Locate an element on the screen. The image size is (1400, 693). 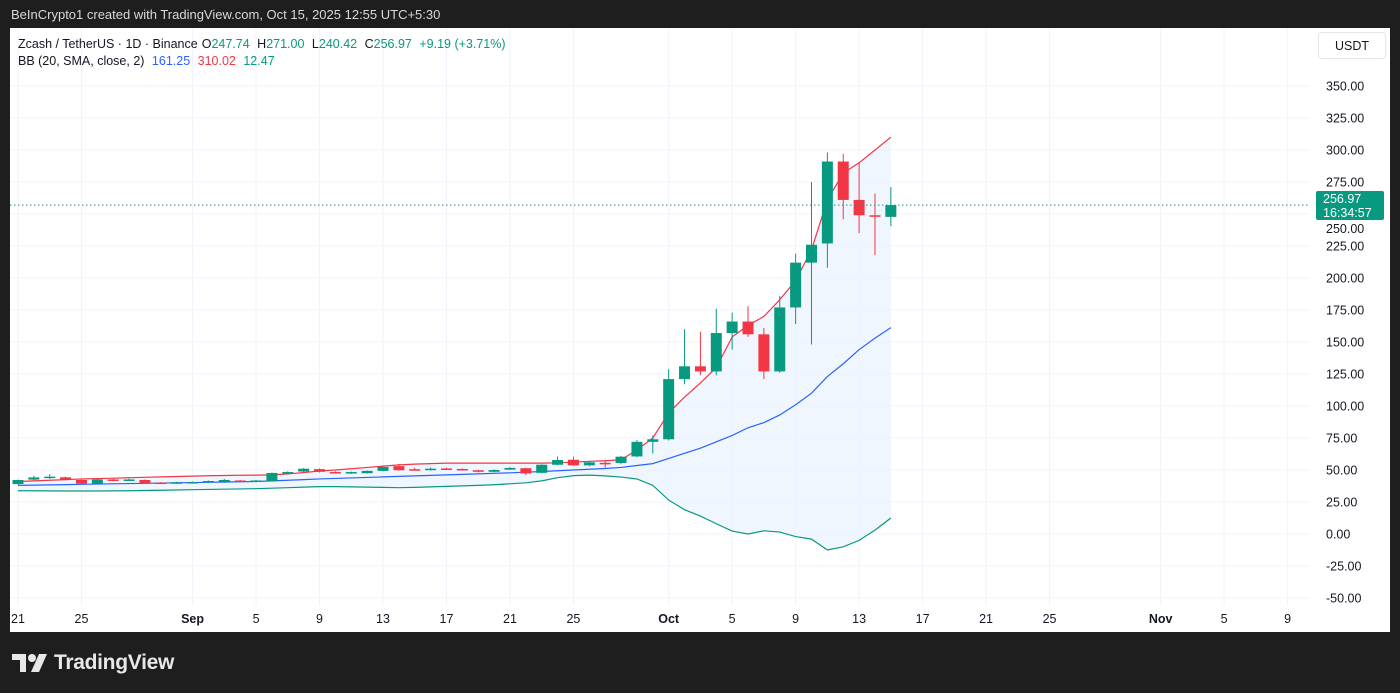
high-label: H is located at coordinates (262, 44).